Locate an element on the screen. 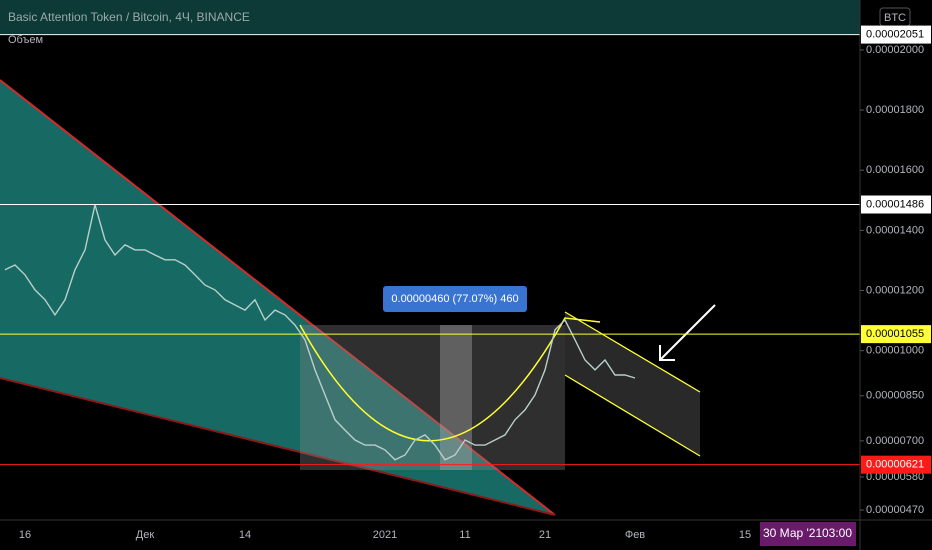  y-tick-label: 0.00000850 is located at coordinates (895, 396).